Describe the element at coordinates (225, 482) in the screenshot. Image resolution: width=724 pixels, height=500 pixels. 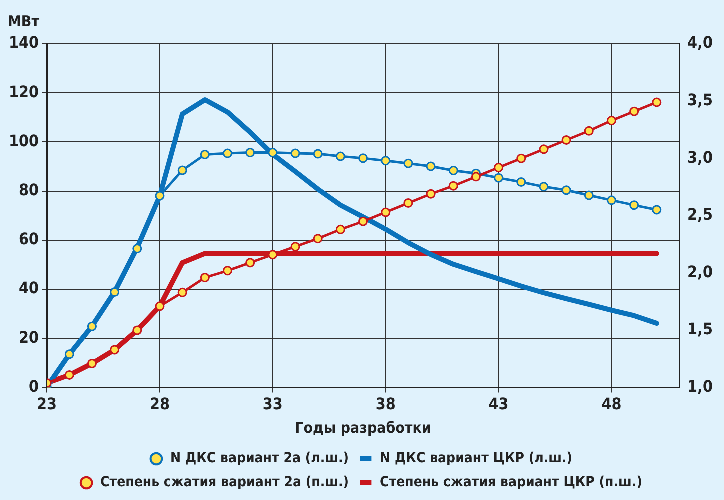
I see `legend-label: Степень сжатия вариант 2а (п.ш.)` at that location.